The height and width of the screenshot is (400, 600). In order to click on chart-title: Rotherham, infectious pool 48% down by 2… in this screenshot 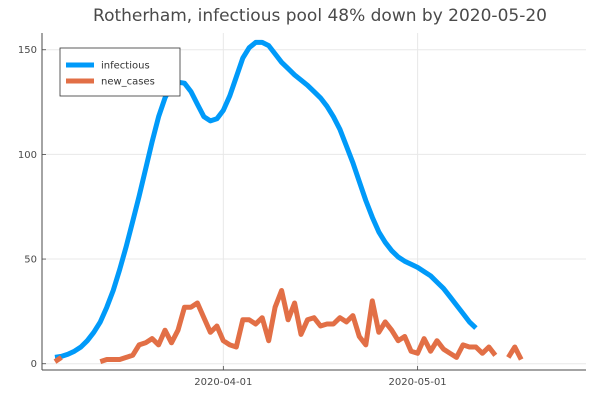, I will do `click(320, 16)`.